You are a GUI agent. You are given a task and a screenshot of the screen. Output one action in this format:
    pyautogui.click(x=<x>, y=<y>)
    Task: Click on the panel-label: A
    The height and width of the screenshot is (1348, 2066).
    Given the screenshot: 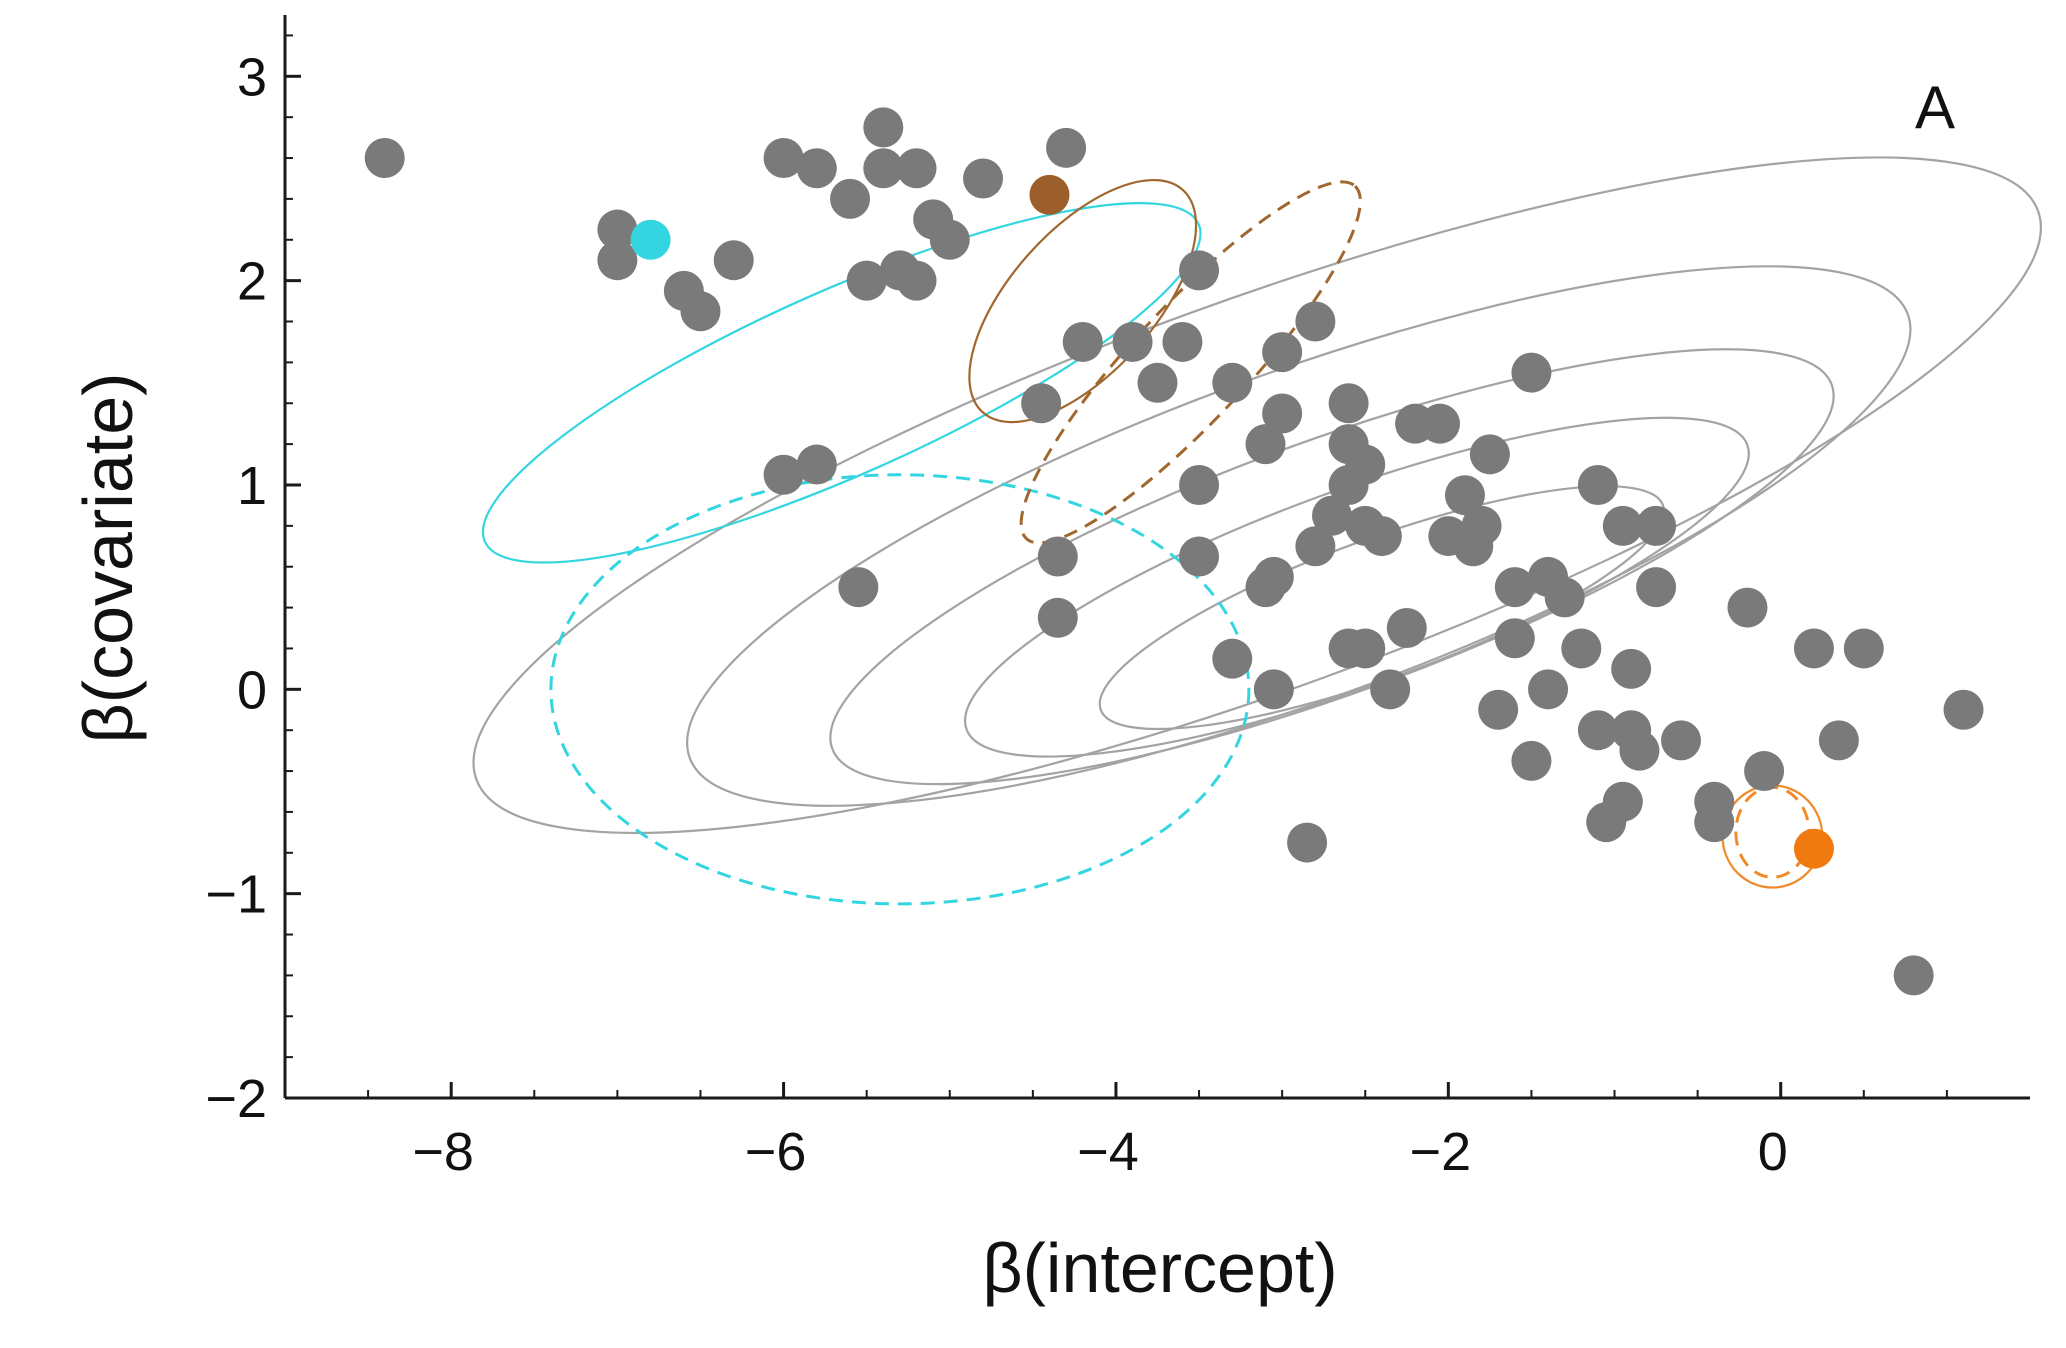 What is the action you would take?
    pyautogui.click(x=1935, y=107)
    